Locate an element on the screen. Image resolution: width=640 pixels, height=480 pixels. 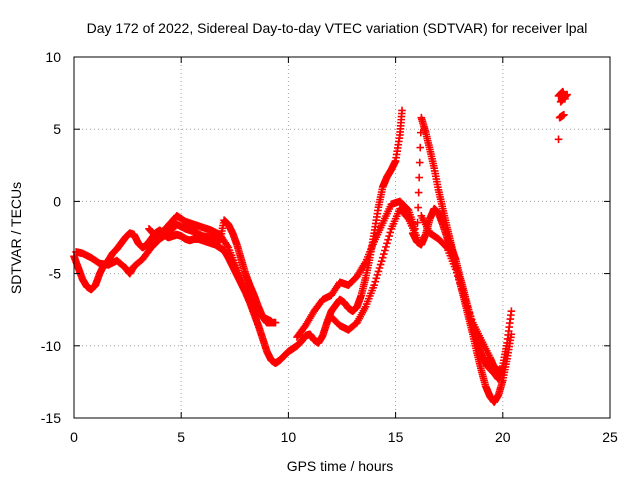
x-tick-label: 0 is located at coordinates (74, 437).